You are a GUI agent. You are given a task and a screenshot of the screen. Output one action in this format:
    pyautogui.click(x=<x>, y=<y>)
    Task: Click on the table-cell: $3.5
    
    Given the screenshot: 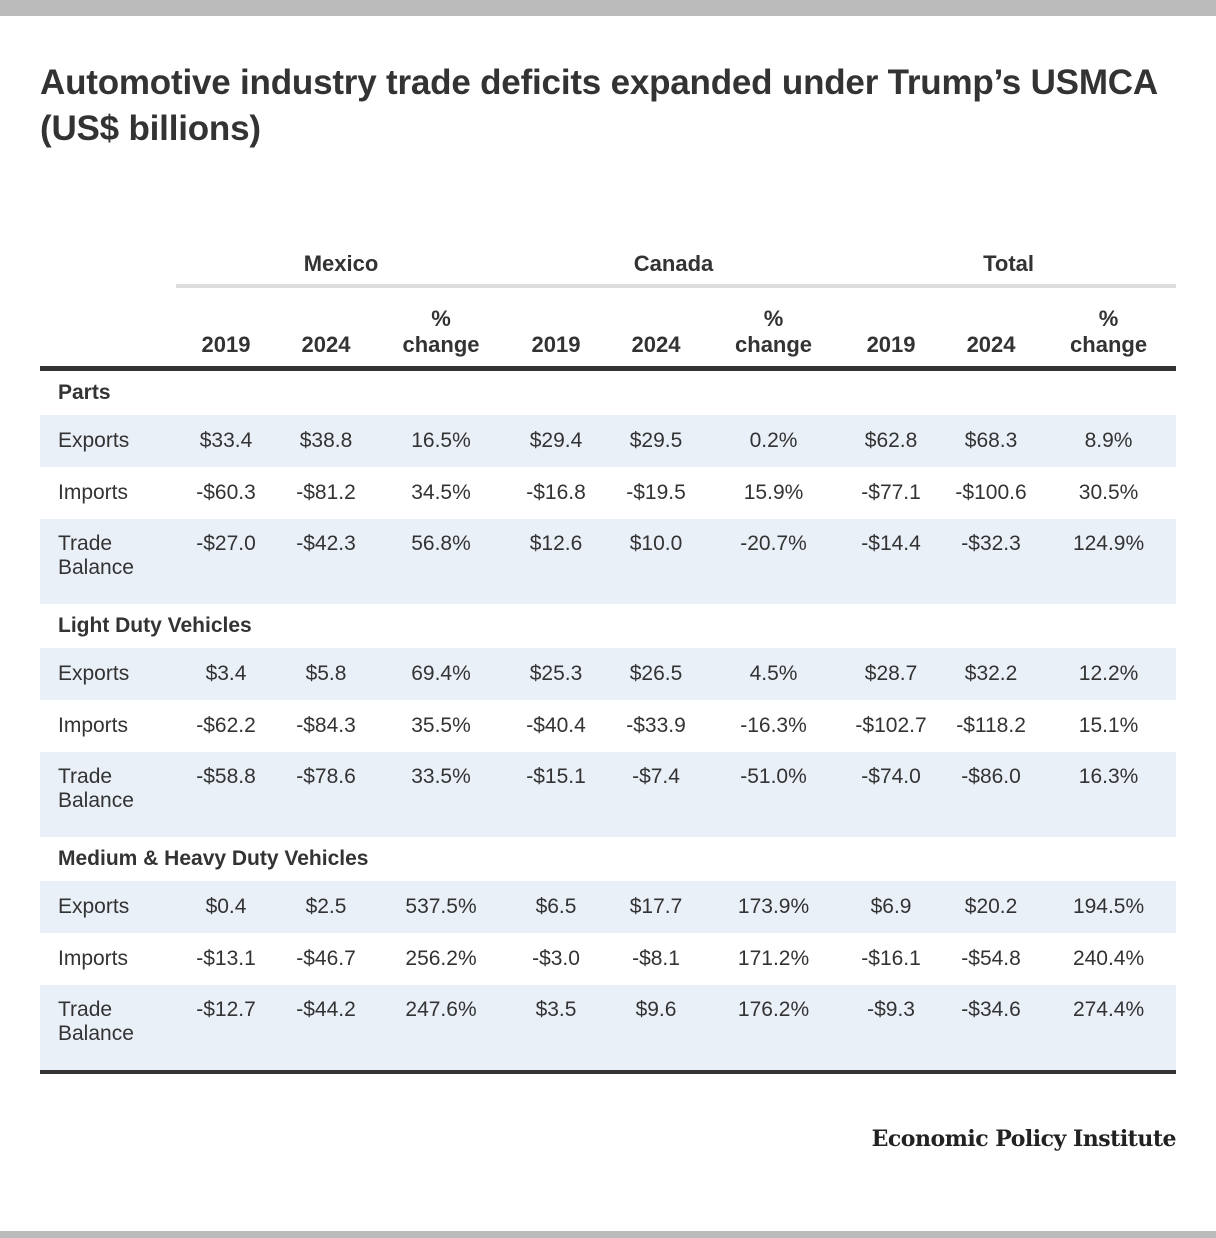 What is the action you would take?
    pyautogui.click(x=556, y=1029)
    